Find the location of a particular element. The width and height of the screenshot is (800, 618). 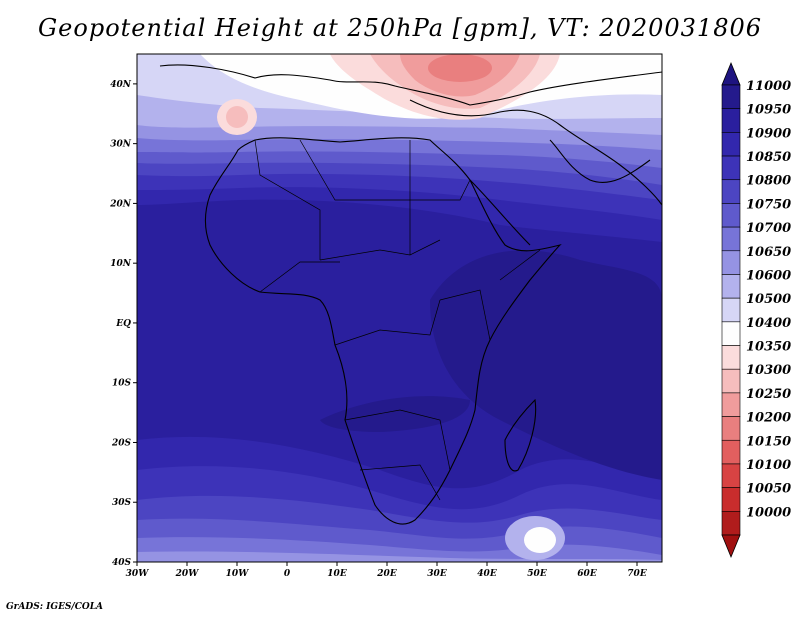

x-tick-label: 30W is located at coordinates (138, 574).